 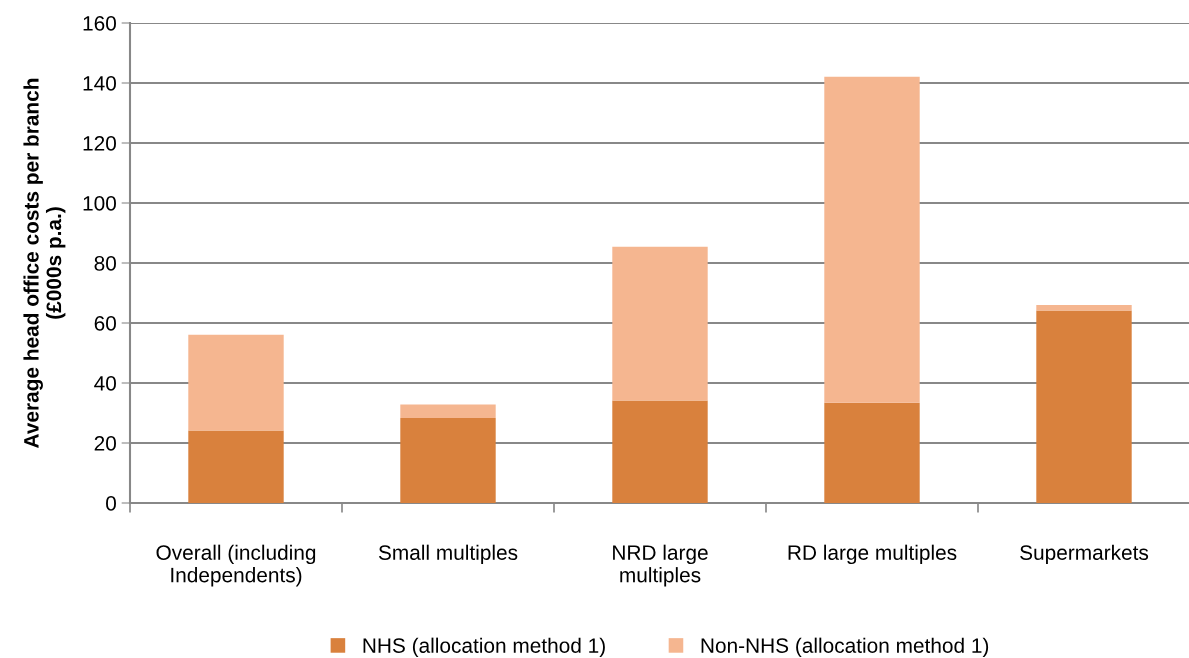 What do you see at coordinates (484, 647) in the screenshot?
I see `legend-label: NHS (allocation method 1)` at bounding box center [484, 647].